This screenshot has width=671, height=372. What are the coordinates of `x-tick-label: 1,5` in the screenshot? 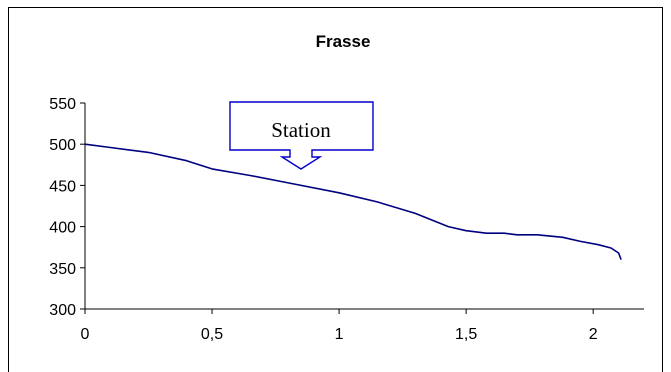 It's located at (466, 334).